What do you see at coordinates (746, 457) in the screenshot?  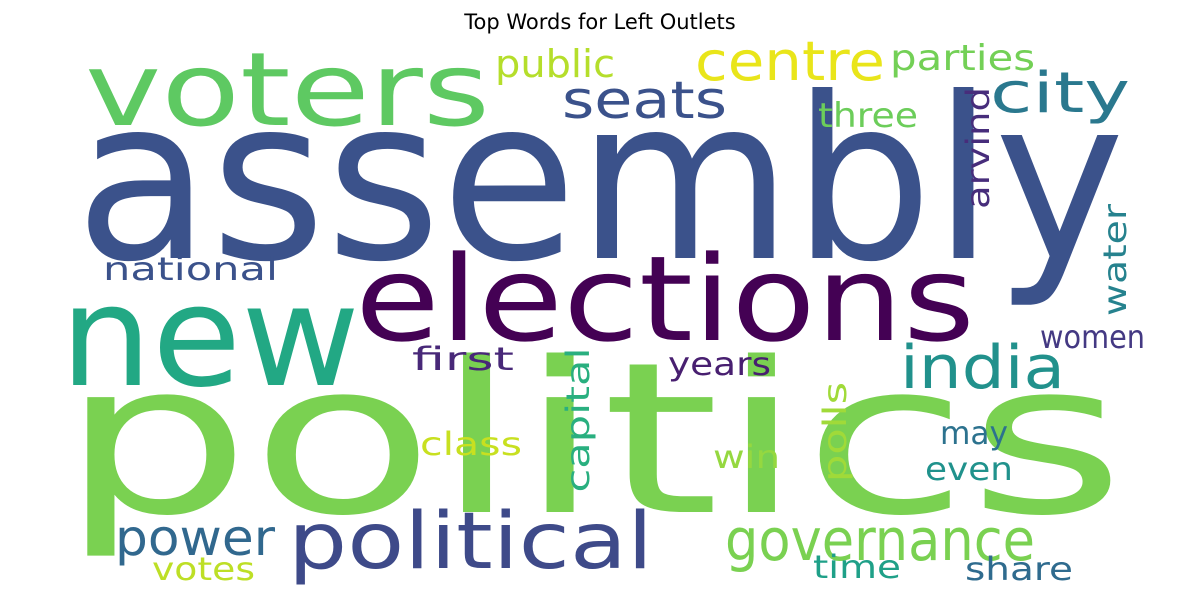 I see `word-win: win` at bounding box center [746, 457].